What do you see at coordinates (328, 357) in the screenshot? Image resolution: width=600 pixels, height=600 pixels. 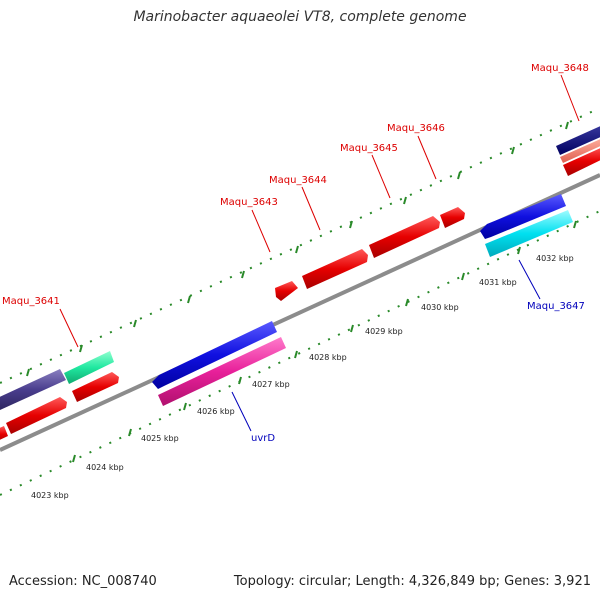 I see `tick-label: 4028 kbp` at bounding box center [328, 357].